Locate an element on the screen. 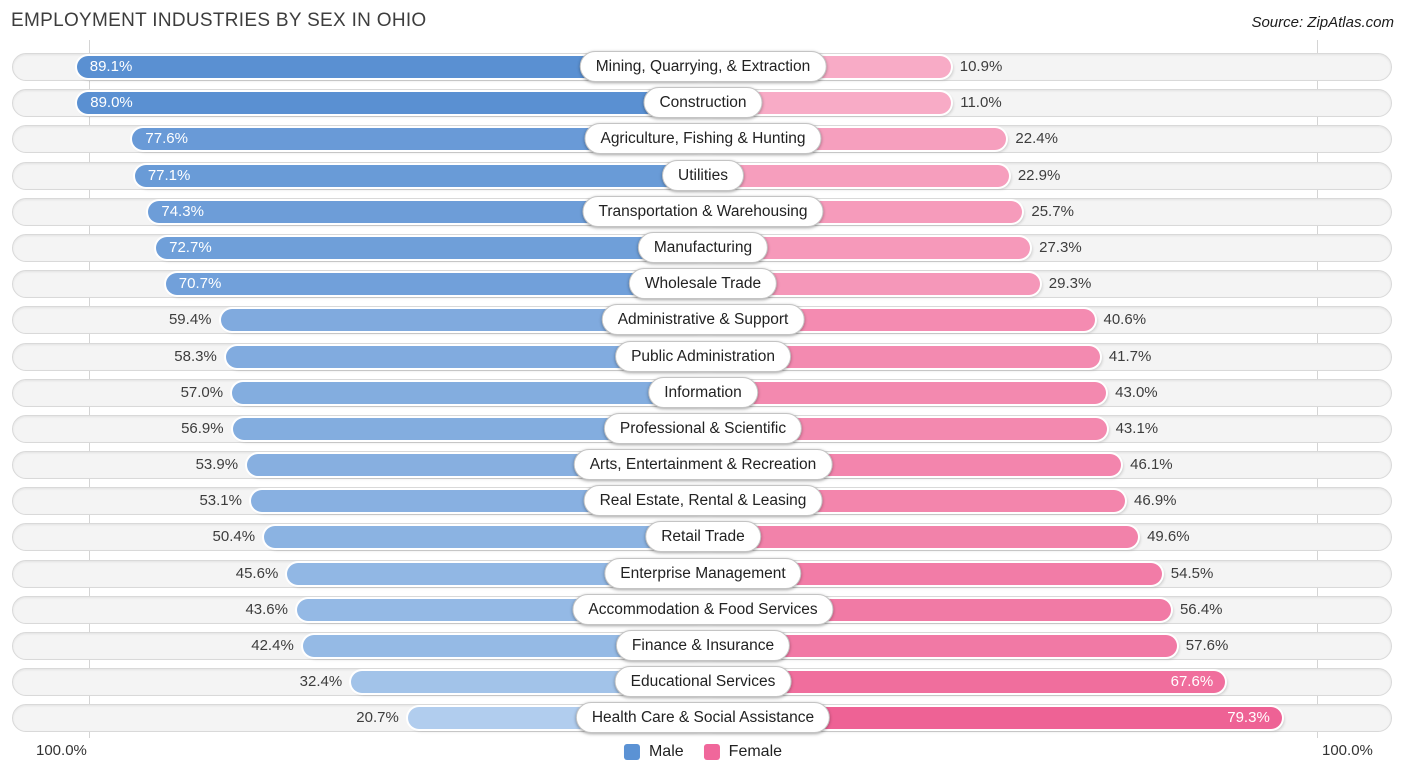 The width and height of the screenshot is (1406, 776). legend: Male Female is located at coordinates (703, 752).